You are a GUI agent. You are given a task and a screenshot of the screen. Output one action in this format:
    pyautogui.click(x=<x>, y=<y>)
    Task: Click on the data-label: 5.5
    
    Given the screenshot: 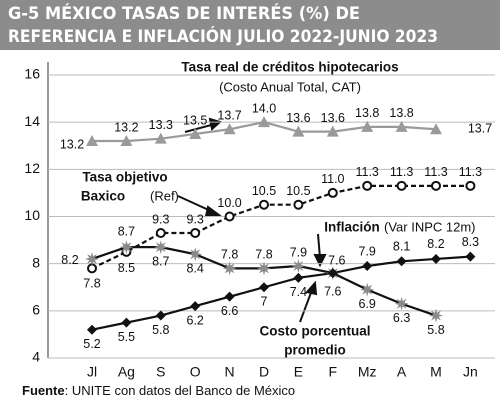 What is the action you would take?
    pyautogui.click(x=126, y=337)
    